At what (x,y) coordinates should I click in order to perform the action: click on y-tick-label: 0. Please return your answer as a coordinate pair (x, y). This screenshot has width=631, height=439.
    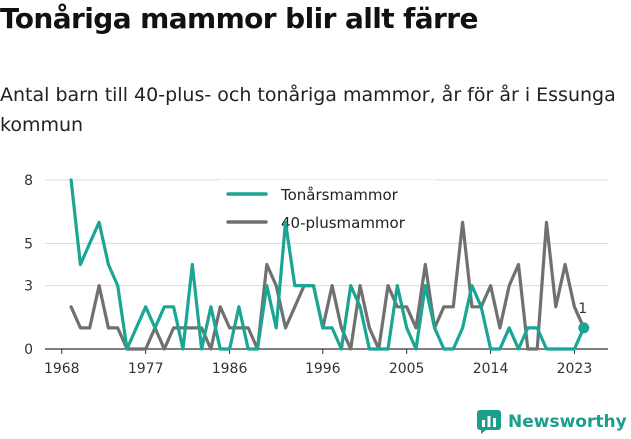
    Looking at the image, I should click on (28, 350).